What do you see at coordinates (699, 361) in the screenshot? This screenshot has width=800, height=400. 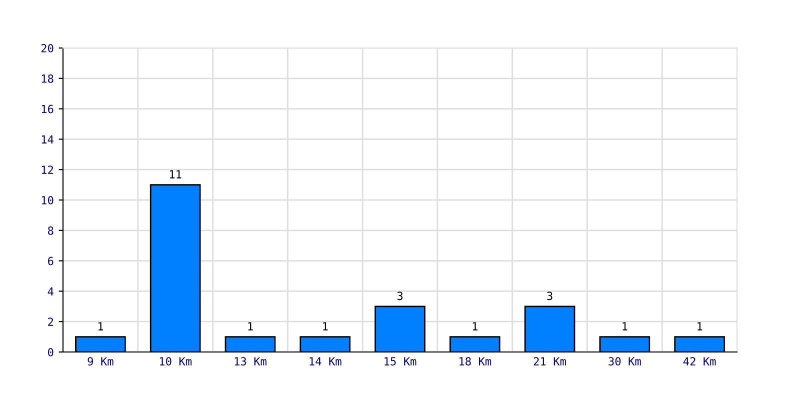 I see `x-tick-label: 42 Km` at bounding box center [699, 361].